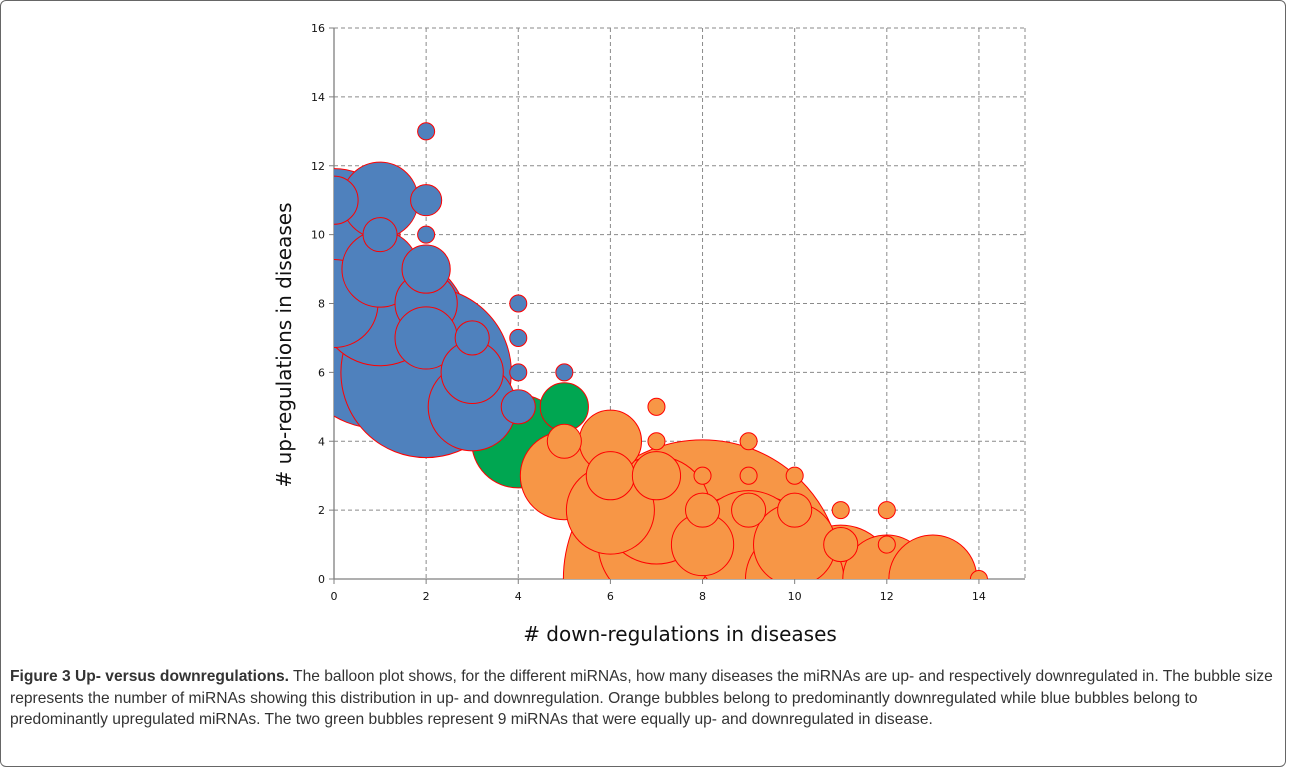  I want to click on x-tick-label: 12, so click(887, 596).